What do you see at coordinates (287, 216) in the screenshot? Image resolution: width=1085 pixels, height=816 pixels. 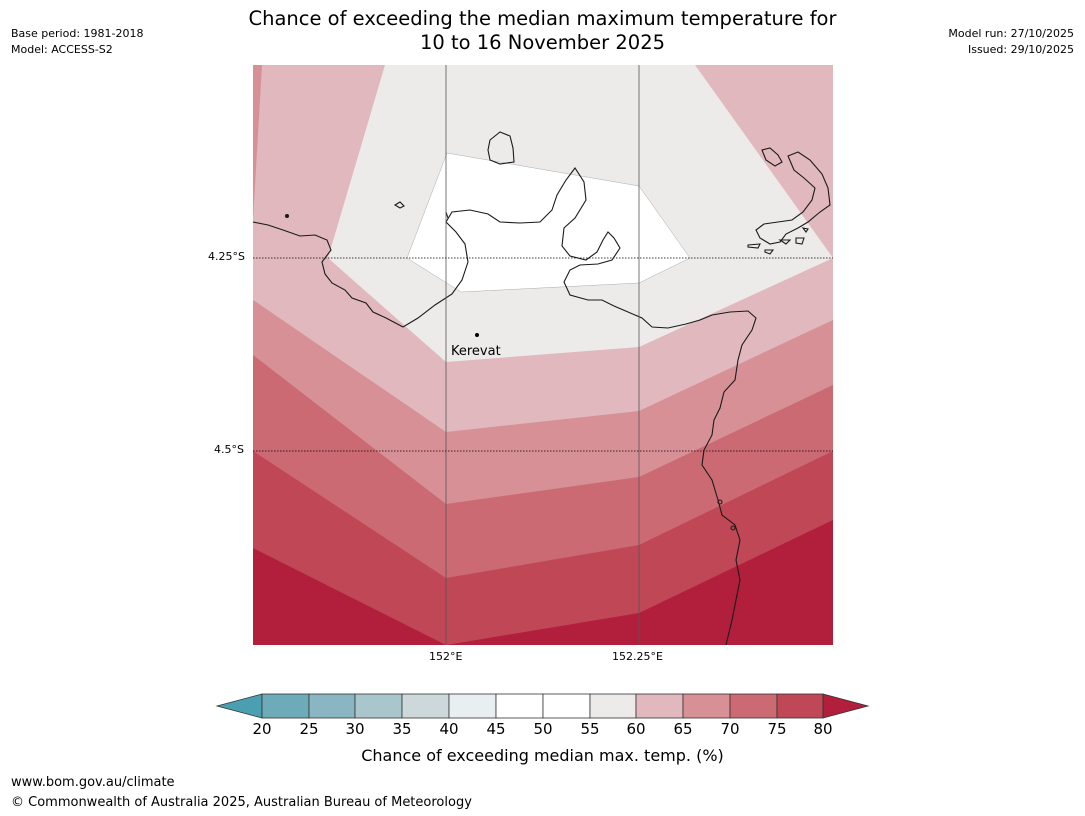 I see `coastline-islet` at bounding box center [287, 216].